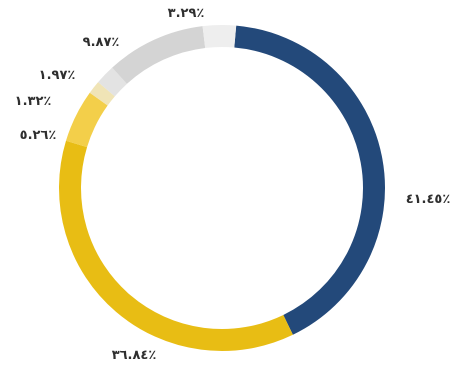 The height and width of the screenshot is (369, 456). Describe the element at coordinates (101, 42) in the screenshot. I see `slice-label-5: ٪٩.٨٧` at that location.